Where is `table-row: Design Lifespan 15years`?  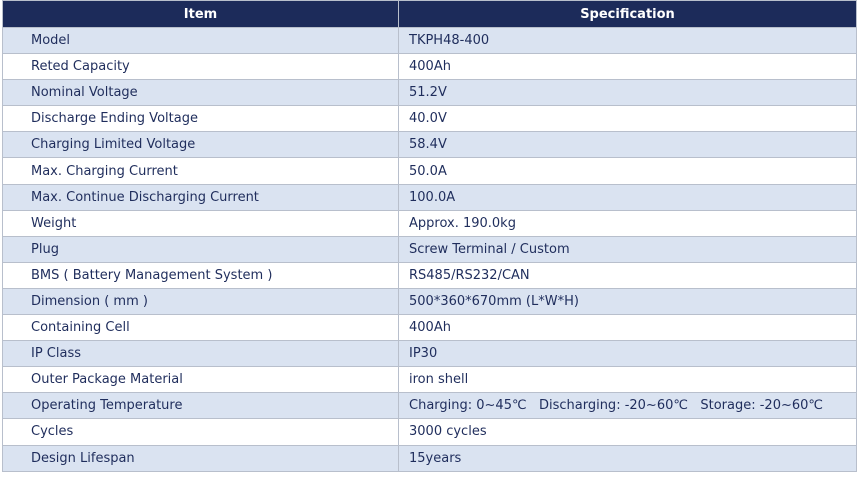
table-row: Design Lifespan 15years is located at coordinates (429, 458).